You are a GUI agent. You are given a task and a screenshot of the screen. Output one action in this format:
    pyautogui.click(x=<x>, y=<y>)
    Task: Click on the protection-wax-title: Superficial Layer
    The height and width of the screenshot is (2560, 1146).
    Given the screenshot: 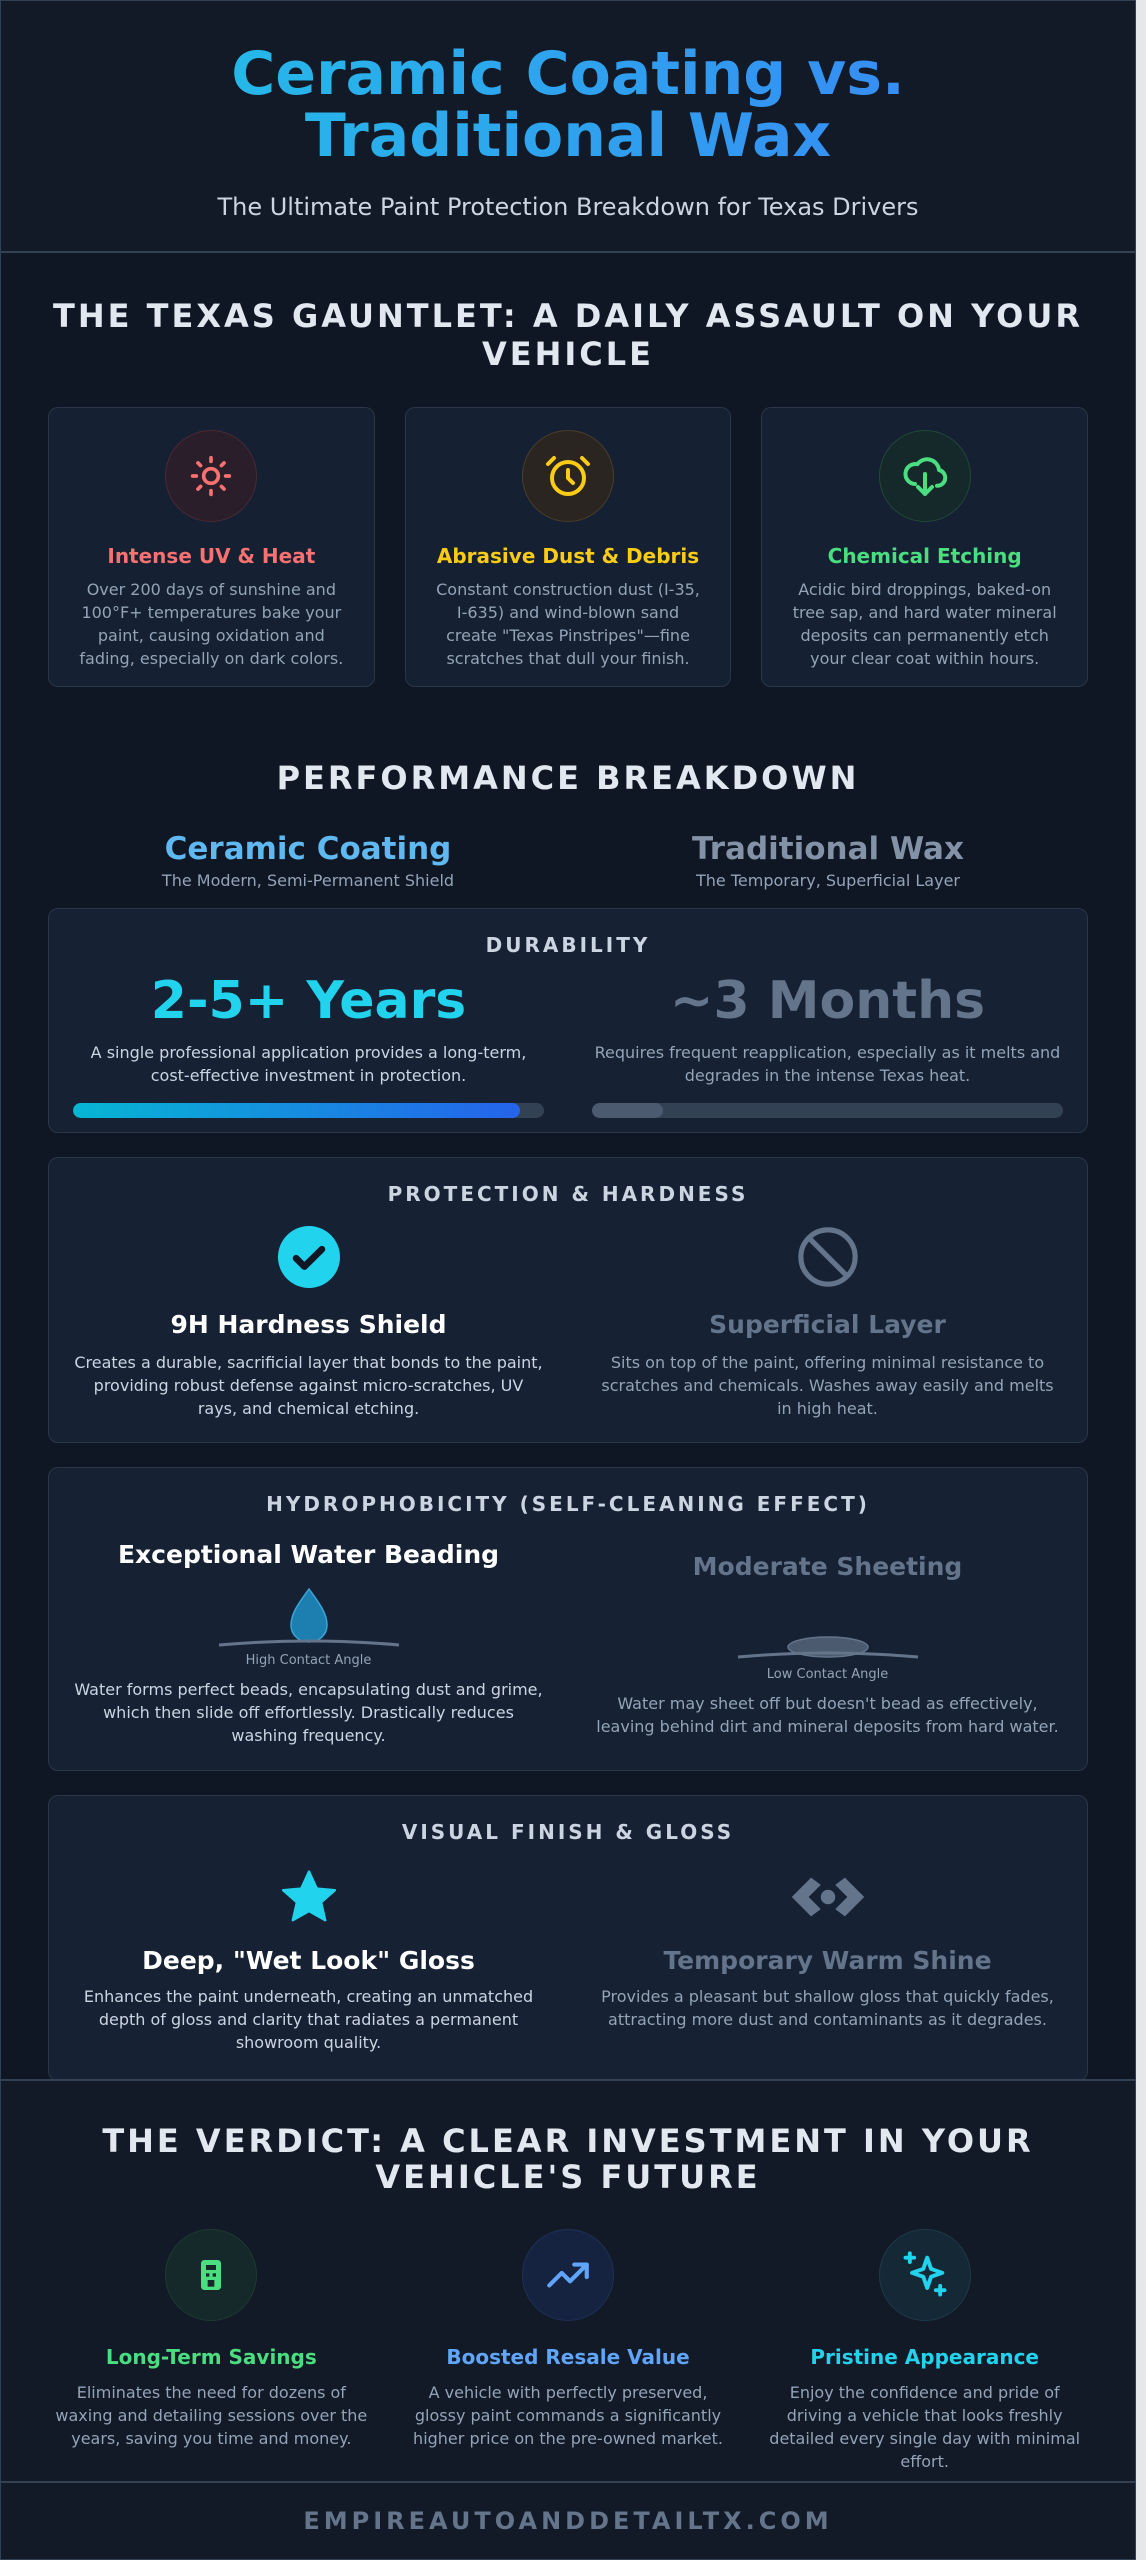 What is the action you would take?
    pyautogui.click(x=827, y=1324)
    